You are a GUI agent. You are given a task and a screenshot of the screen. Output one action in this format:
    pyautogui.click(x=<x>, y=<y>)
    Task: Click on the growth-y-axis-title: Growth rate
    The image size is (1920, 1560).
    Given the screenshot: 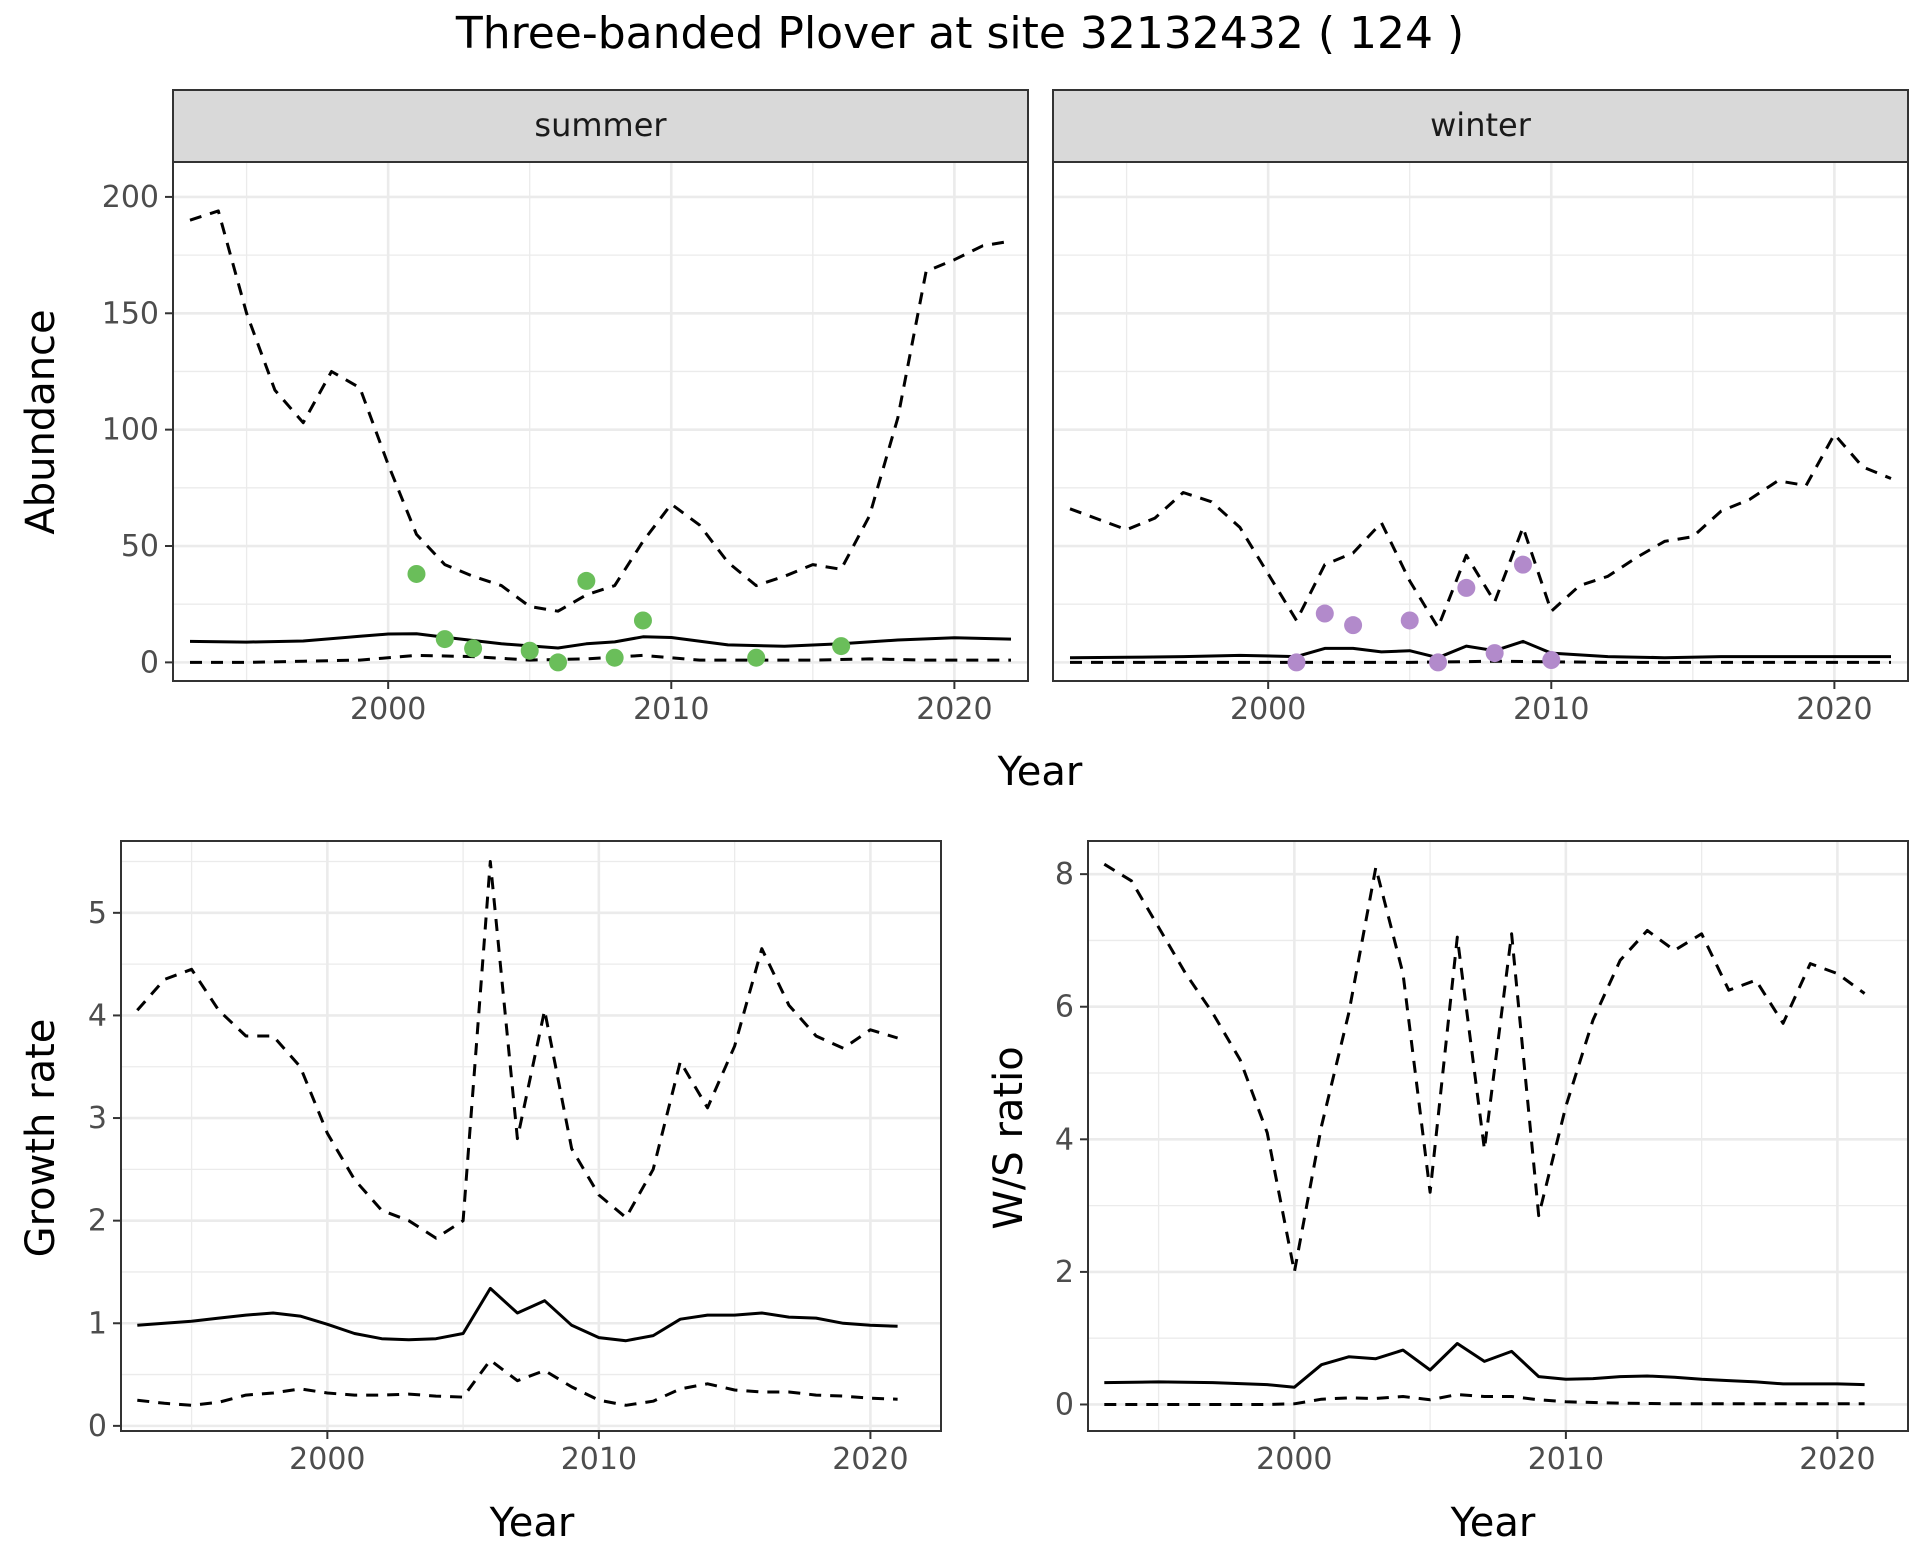 What is the action you would take?
    pyautogui.click(x=41, y=1138)
    